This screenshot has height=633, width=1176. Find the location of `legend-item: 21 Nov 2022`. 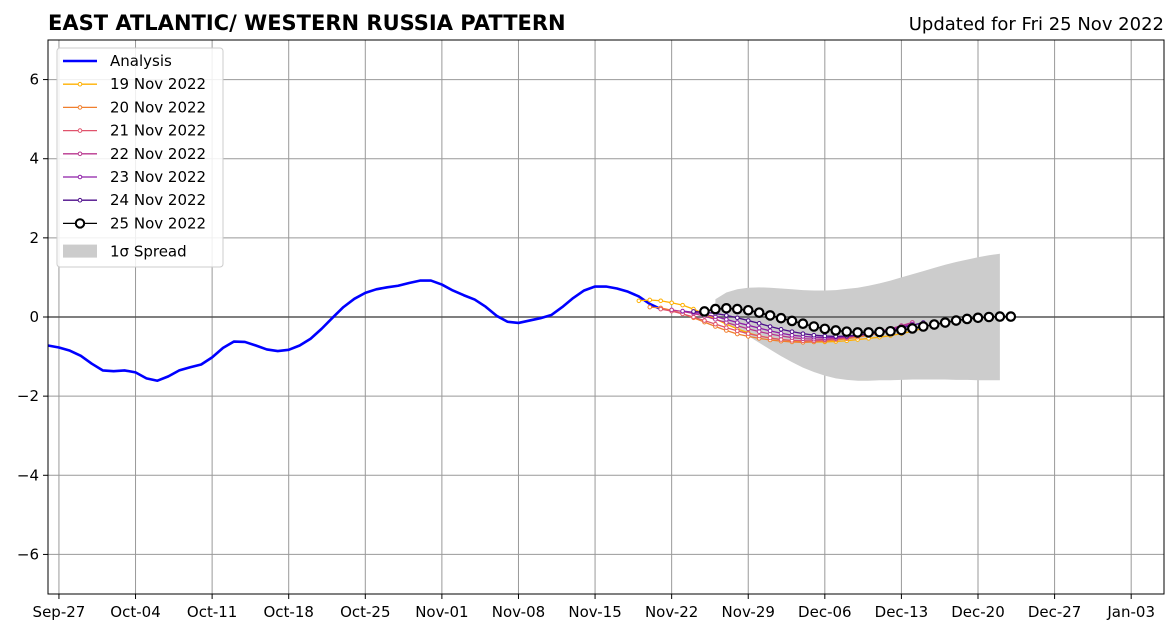

legend-item: 21 Nov 2022 is located at coordinates (134, 131).